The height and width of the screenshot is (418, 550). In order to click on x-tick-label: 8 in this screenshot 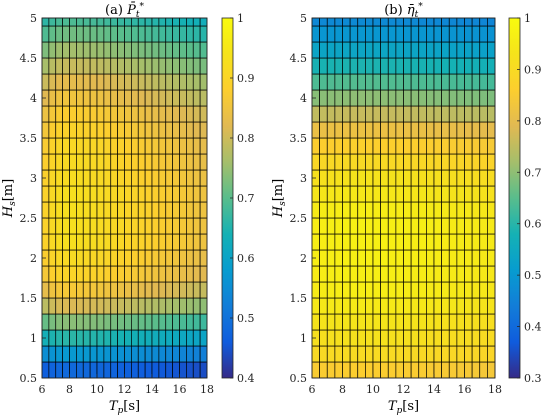, I will do `click(342, 389)`.